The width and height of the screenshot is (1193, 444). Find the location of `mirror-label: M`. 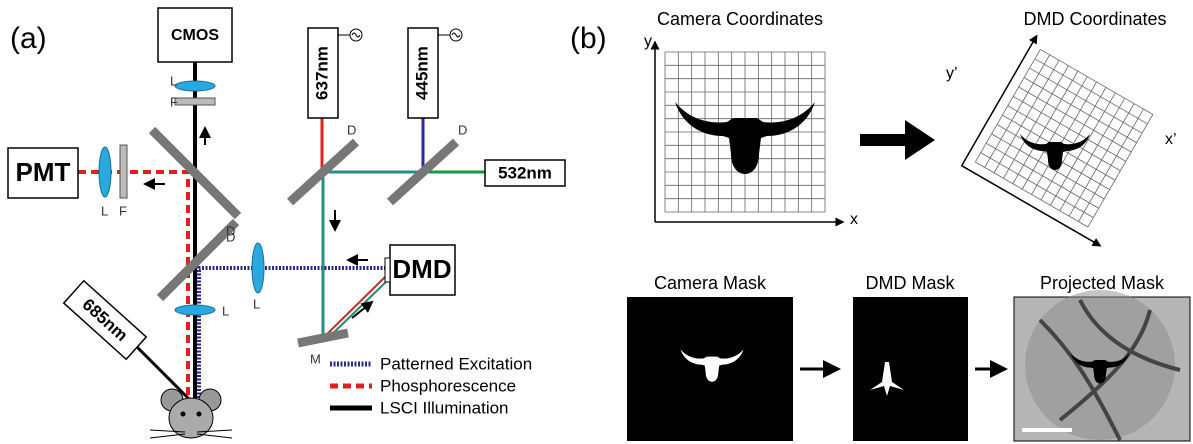

mirror-label: M is located at coordinates (315, 358).